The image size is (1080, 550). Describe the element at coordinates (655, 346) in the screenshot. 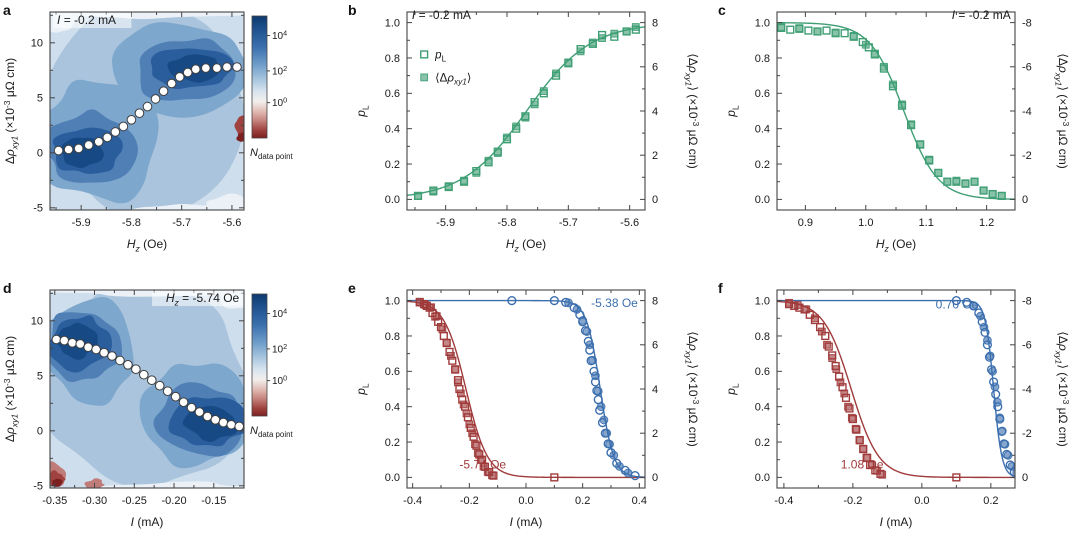

I see `y2-tick-label: 6` at that location.